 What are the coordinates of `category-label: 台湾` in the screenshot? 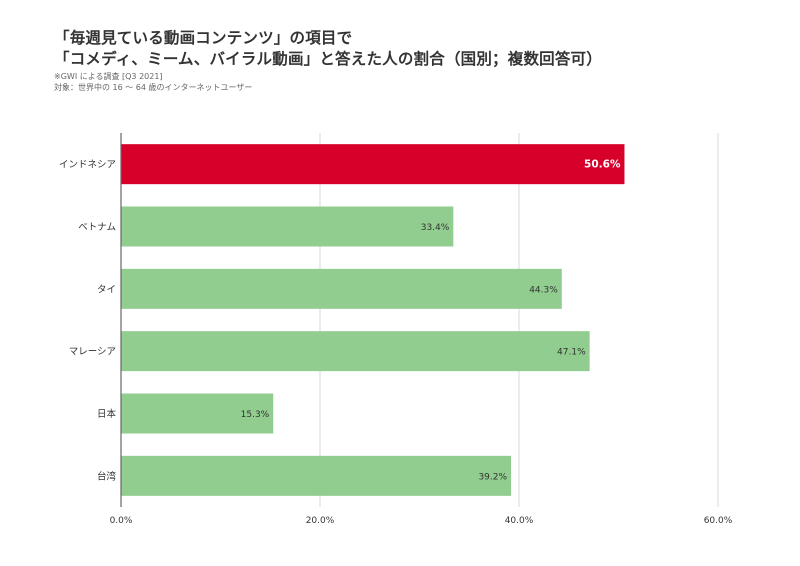 It's located at (107, 476).